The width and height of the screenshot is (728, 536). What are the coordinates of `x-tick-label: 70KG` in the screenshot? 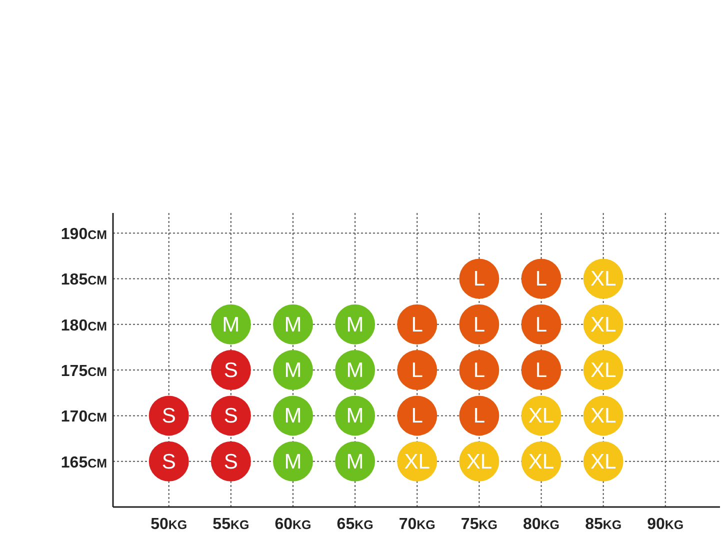 It's located at (417, 524).